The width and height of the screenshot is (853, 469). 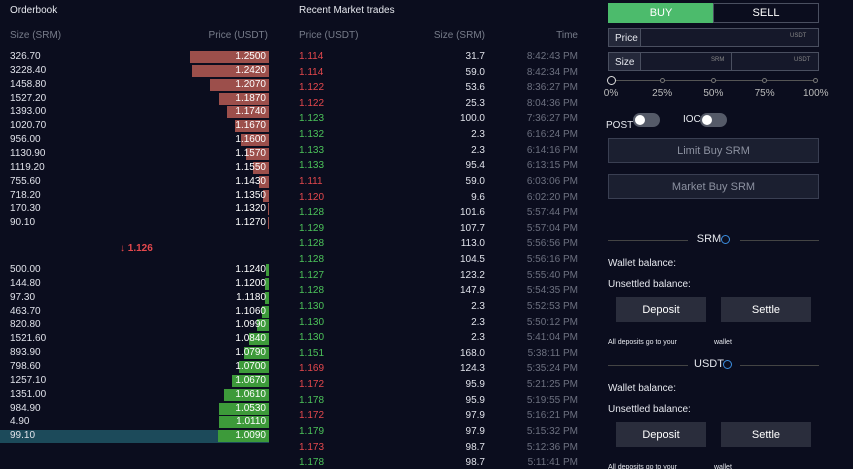 What do you see at coordinates (312, 197) in the screenshot?
I see `trade-price: 1.120` at bounding box center [312, 197].